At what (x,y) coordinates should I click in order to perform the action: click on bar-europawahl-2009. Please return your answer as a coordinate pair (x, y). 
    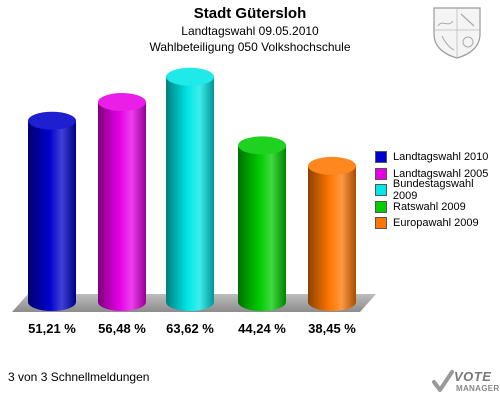
    Looking at the image, I should click on (332, 233).